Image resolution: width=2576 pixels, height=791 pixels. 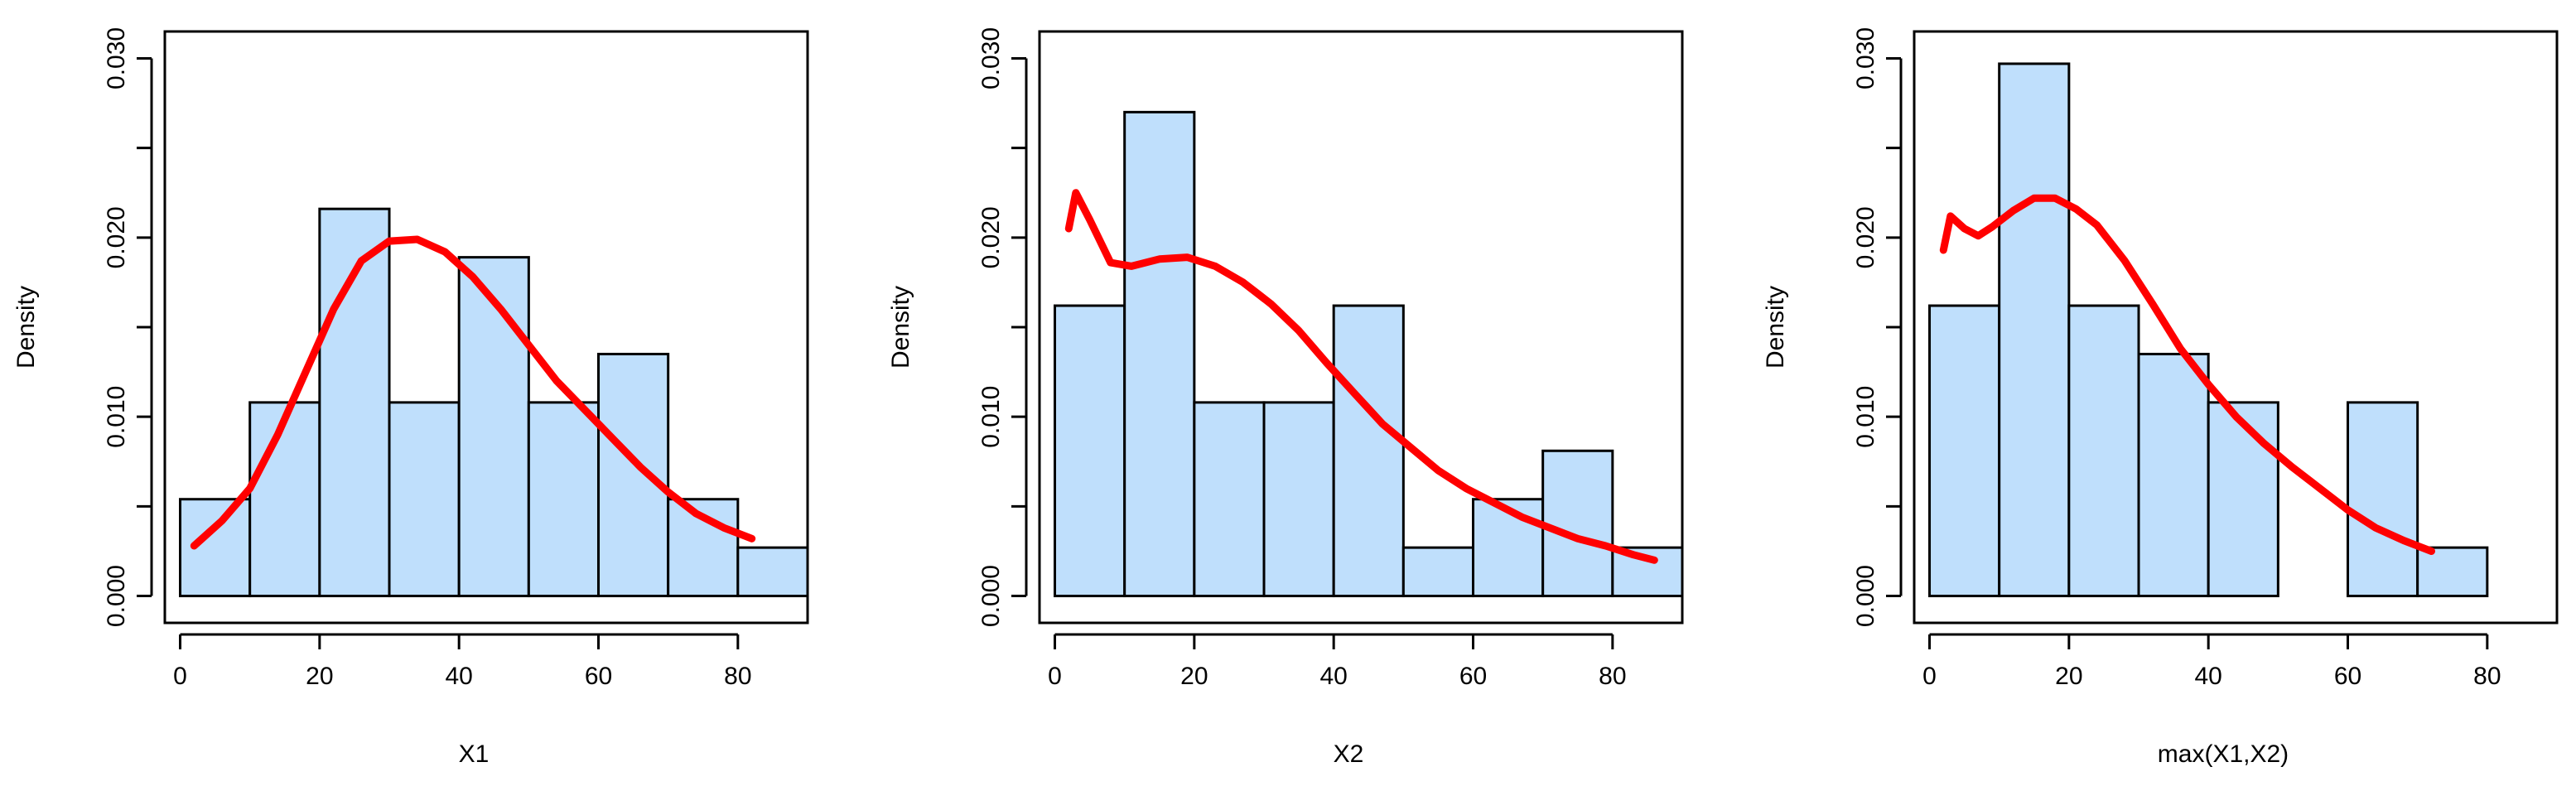 I want to click on x-axis-title: X2, so click(x=1349, y=754).